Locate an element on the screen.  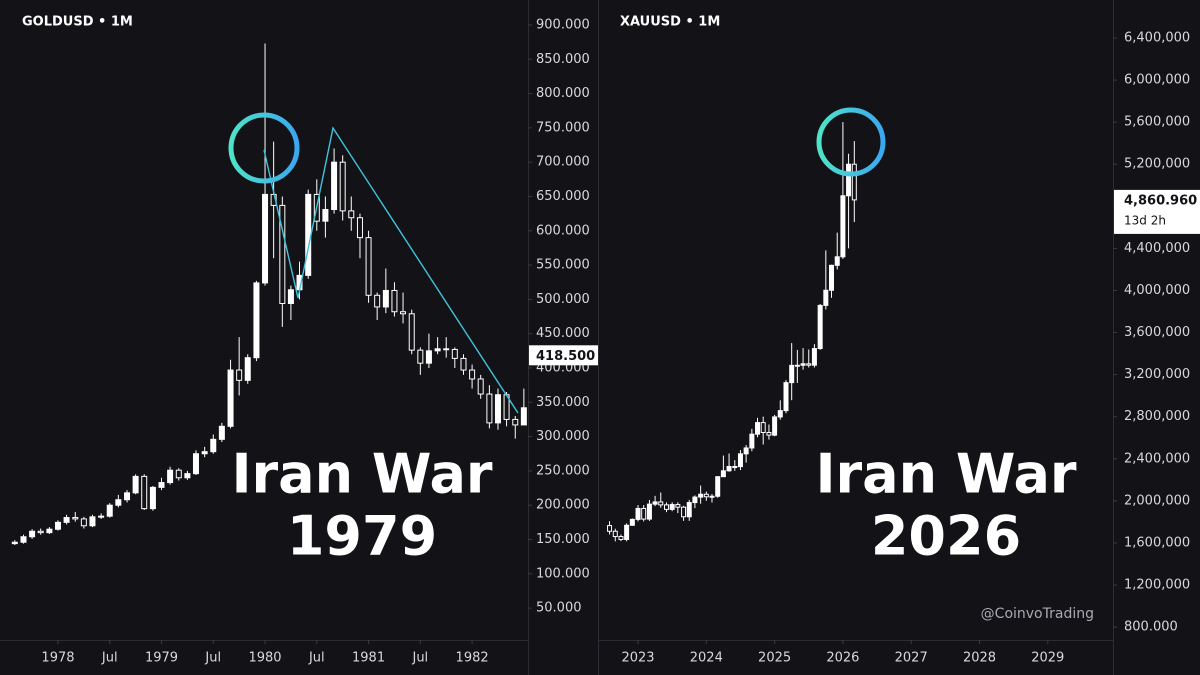
trend-line is located at coordinates (391, 270).